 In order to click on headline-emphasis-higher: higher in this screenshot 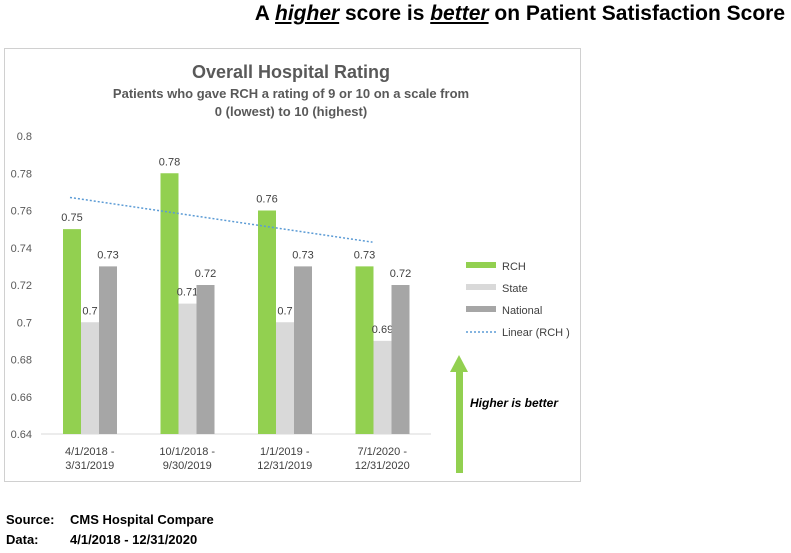, I will do `click(307, 13)`.